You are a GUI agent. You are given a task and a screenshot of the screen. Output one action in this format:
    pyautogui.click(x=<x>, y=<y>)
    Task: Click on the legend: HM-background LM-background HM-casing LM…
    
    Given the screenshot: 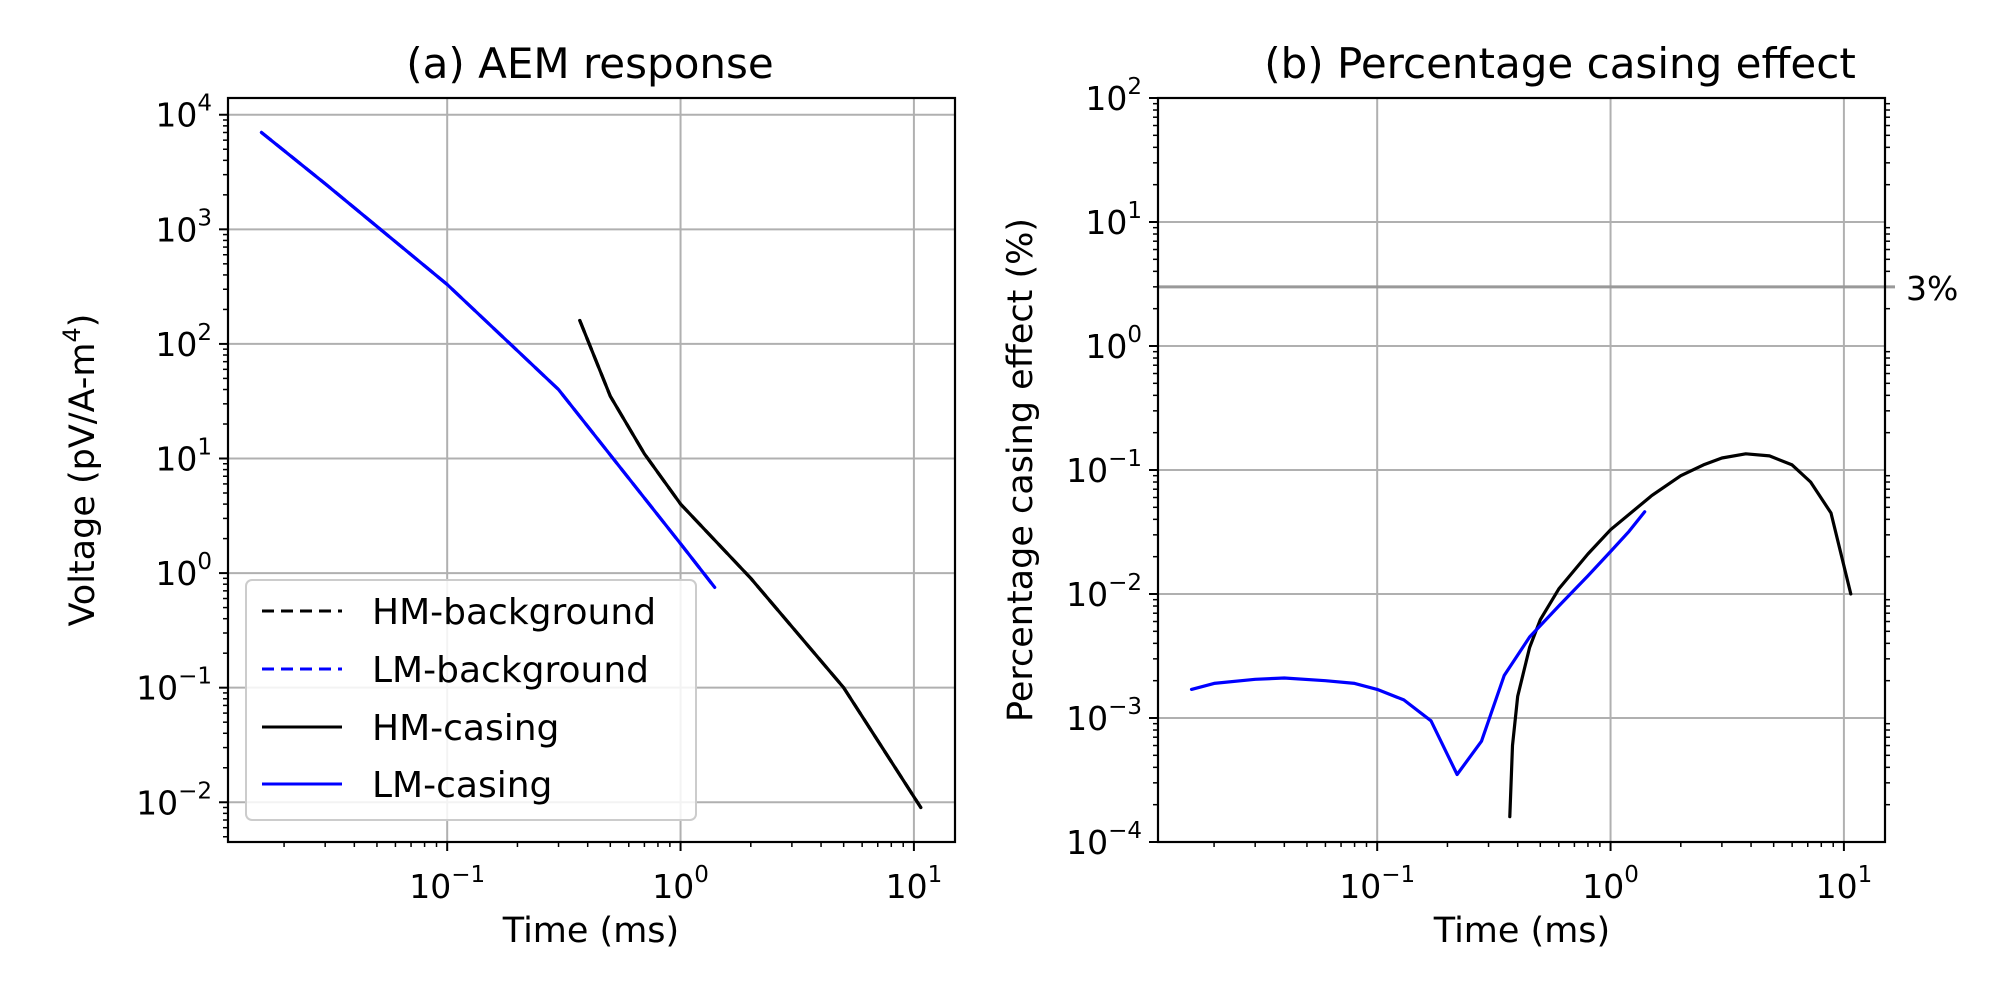 What is the action you would take?
    pyautogui.click(x=471, y=700)
    